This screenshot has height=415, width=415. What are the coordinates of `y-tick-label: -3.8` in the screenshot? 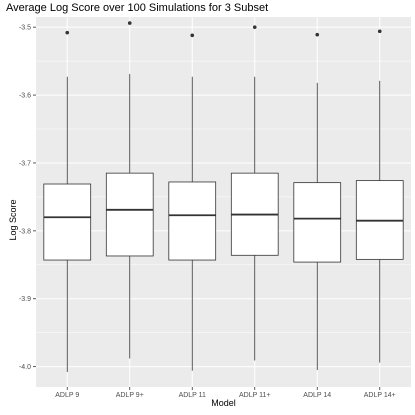 It's located at (25, 231).